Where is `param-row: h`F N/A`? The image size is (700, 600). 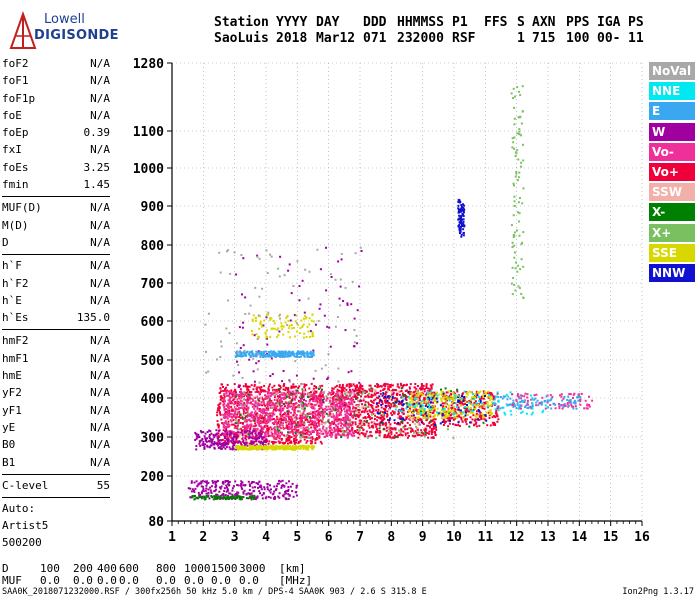
param-row: h`F N/A is located at coordinates (56, 266).